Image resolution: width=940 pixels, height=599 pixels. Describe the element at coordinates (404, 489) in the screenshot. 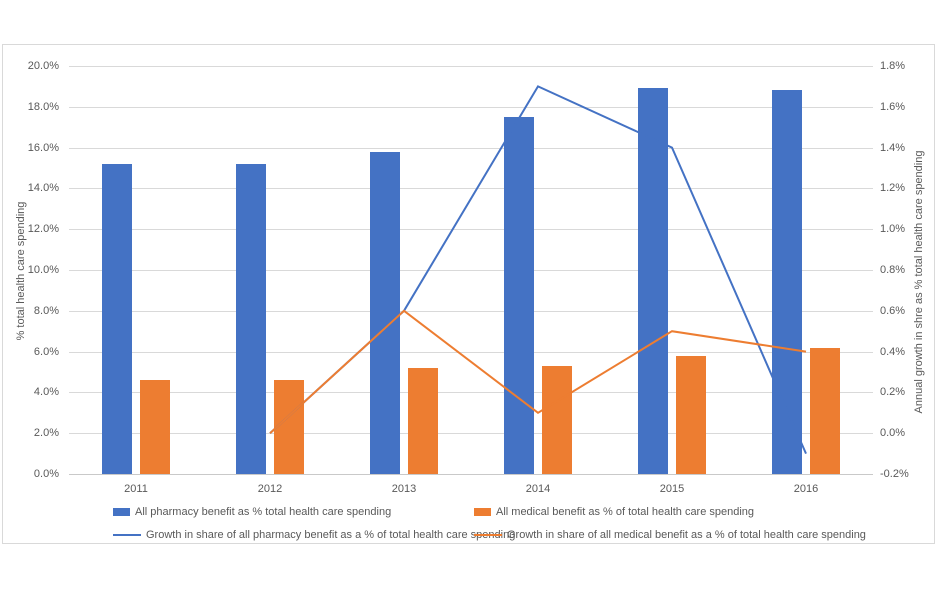

I see `x-axis-tick-label: 2013` at that location.